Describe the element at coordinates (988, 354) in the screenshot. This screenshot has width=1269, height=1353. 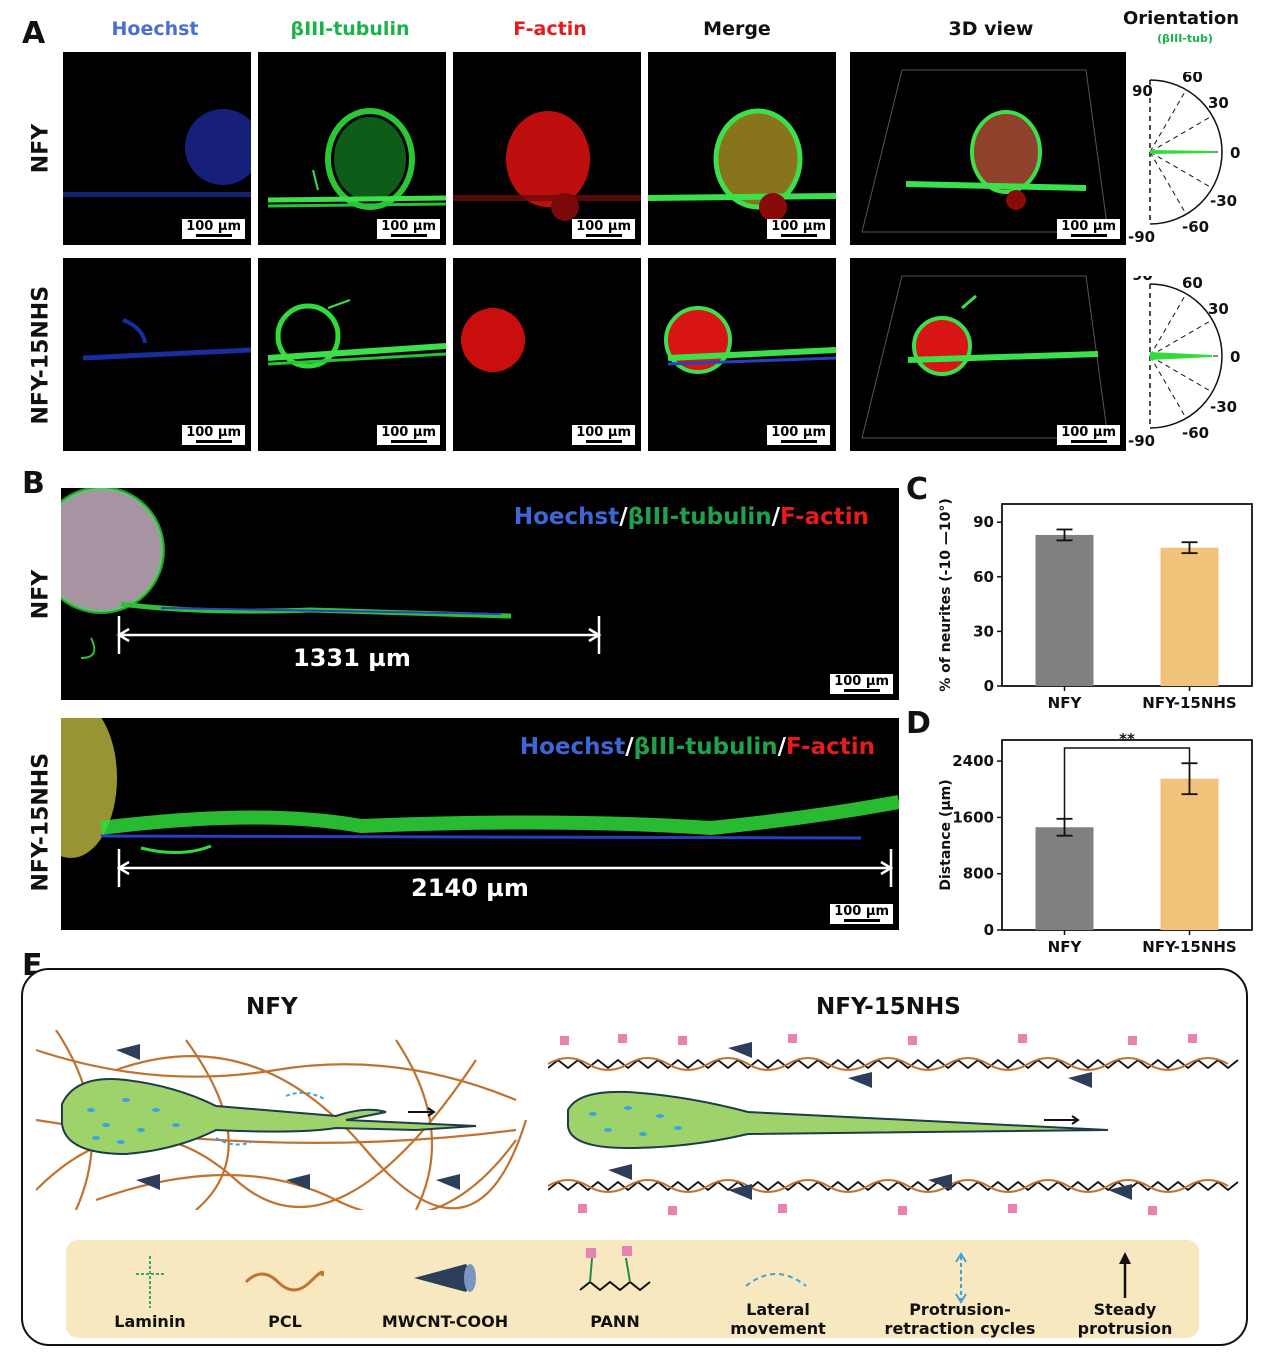
I see `micrograph-nfy15nhs-3d: 100 µm` at that location.